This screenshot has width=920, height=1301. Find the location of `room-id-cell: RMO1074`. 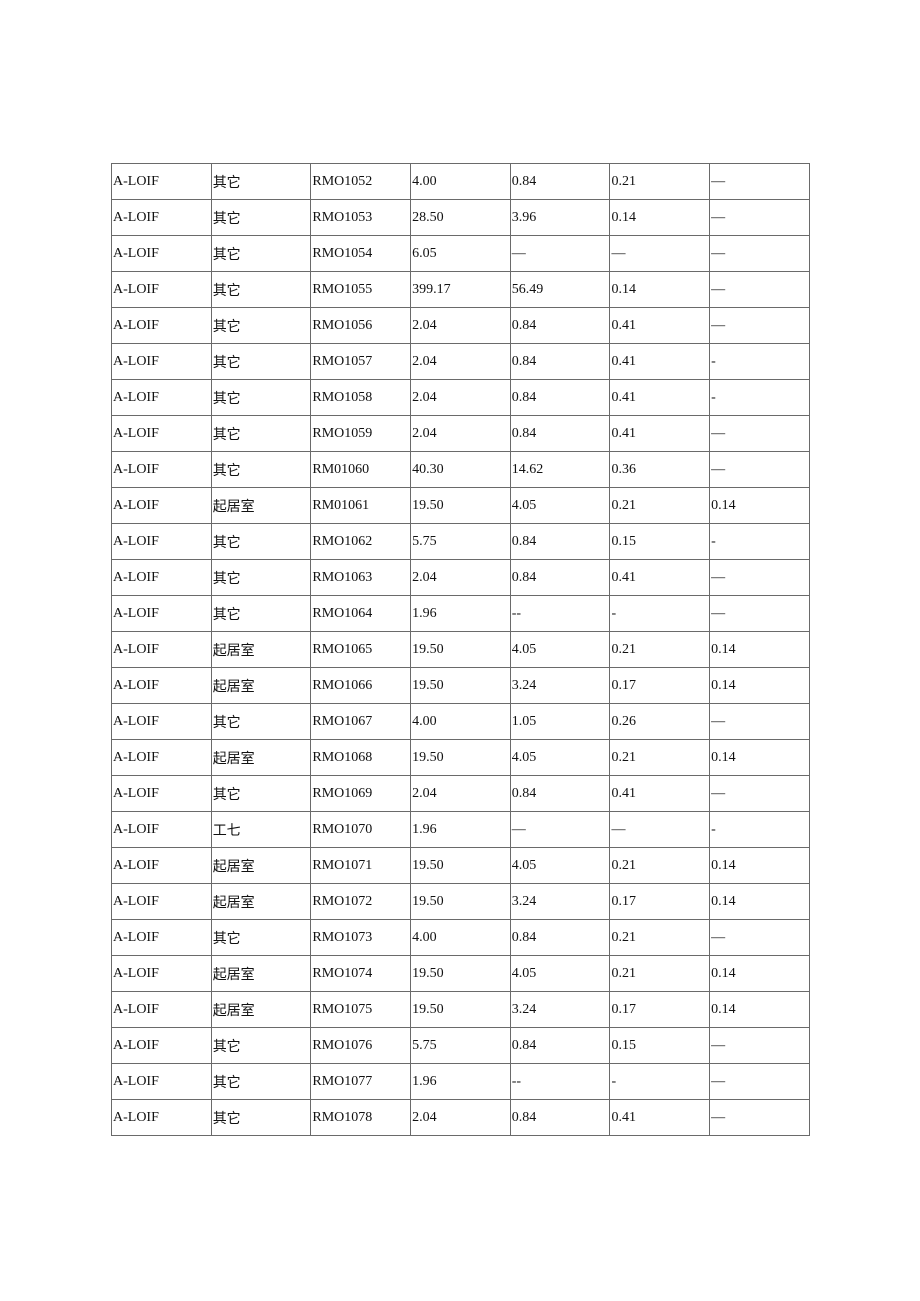

room-id-cell: RMO1074 is located at coordinates (361, 973).